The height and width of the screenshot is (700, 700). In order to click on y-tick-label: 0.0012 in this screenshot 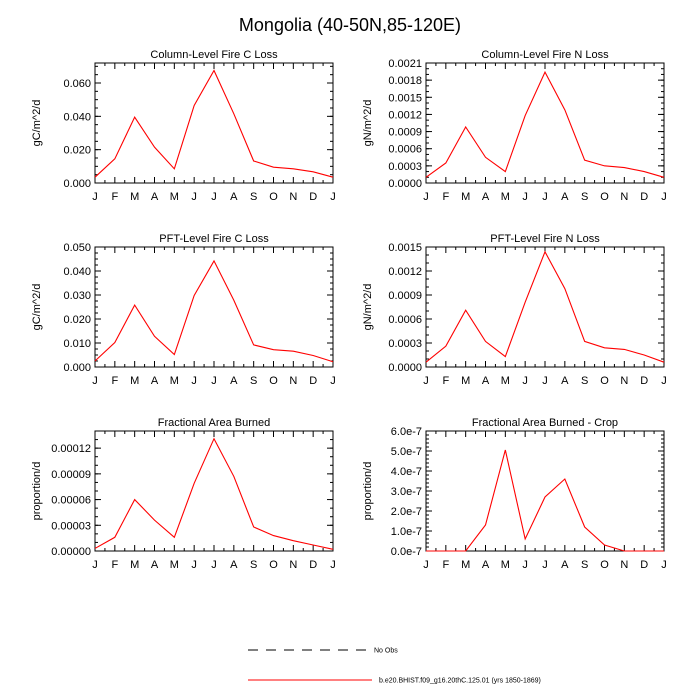, I will do `click(405, 272)`.